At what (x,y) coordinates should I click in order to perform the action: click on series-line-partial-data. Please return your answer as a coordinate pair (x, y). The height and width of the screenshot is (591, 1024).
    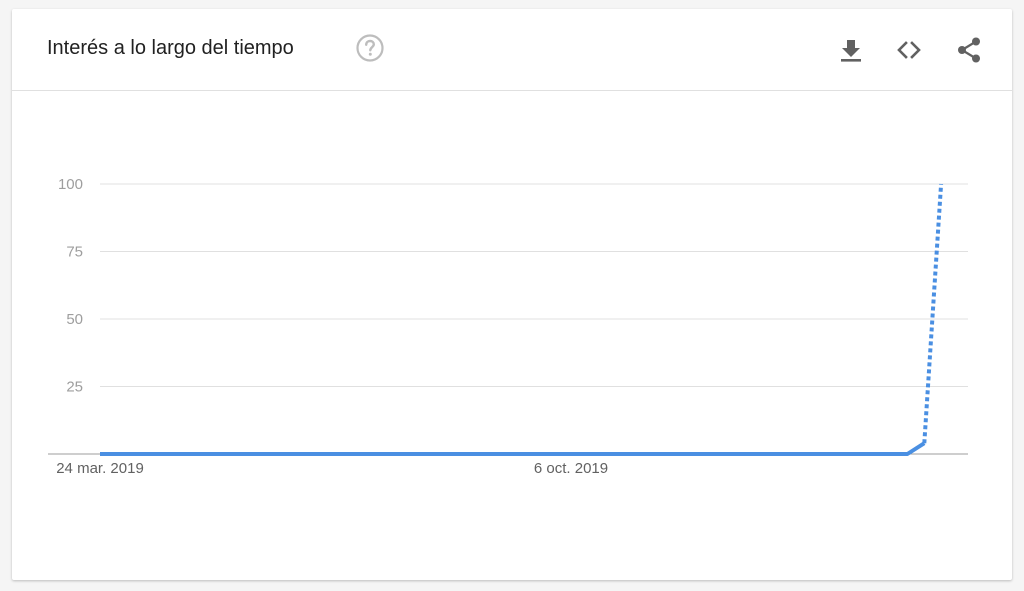
    Looking at the image, I should click on (933, 313).